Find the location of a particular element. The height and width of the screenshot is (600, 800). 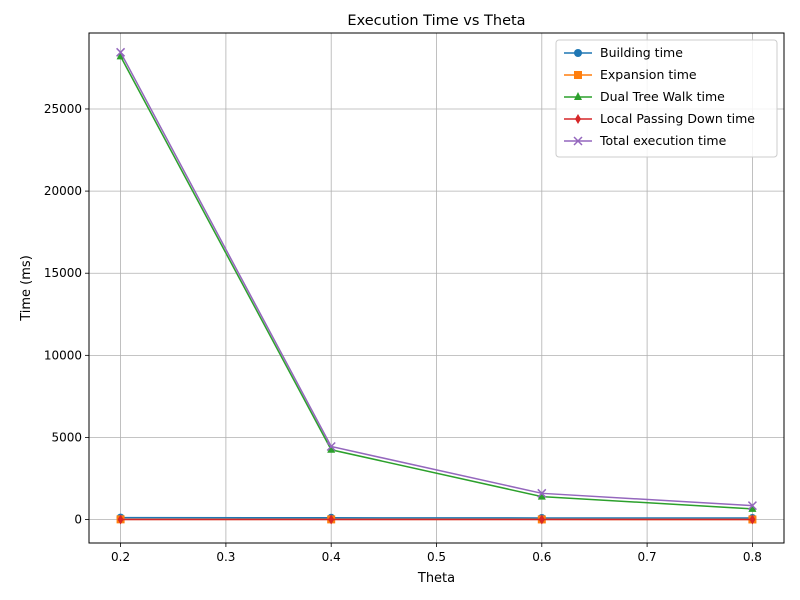

legend-label: Building time is located at coordinates (641, 52).